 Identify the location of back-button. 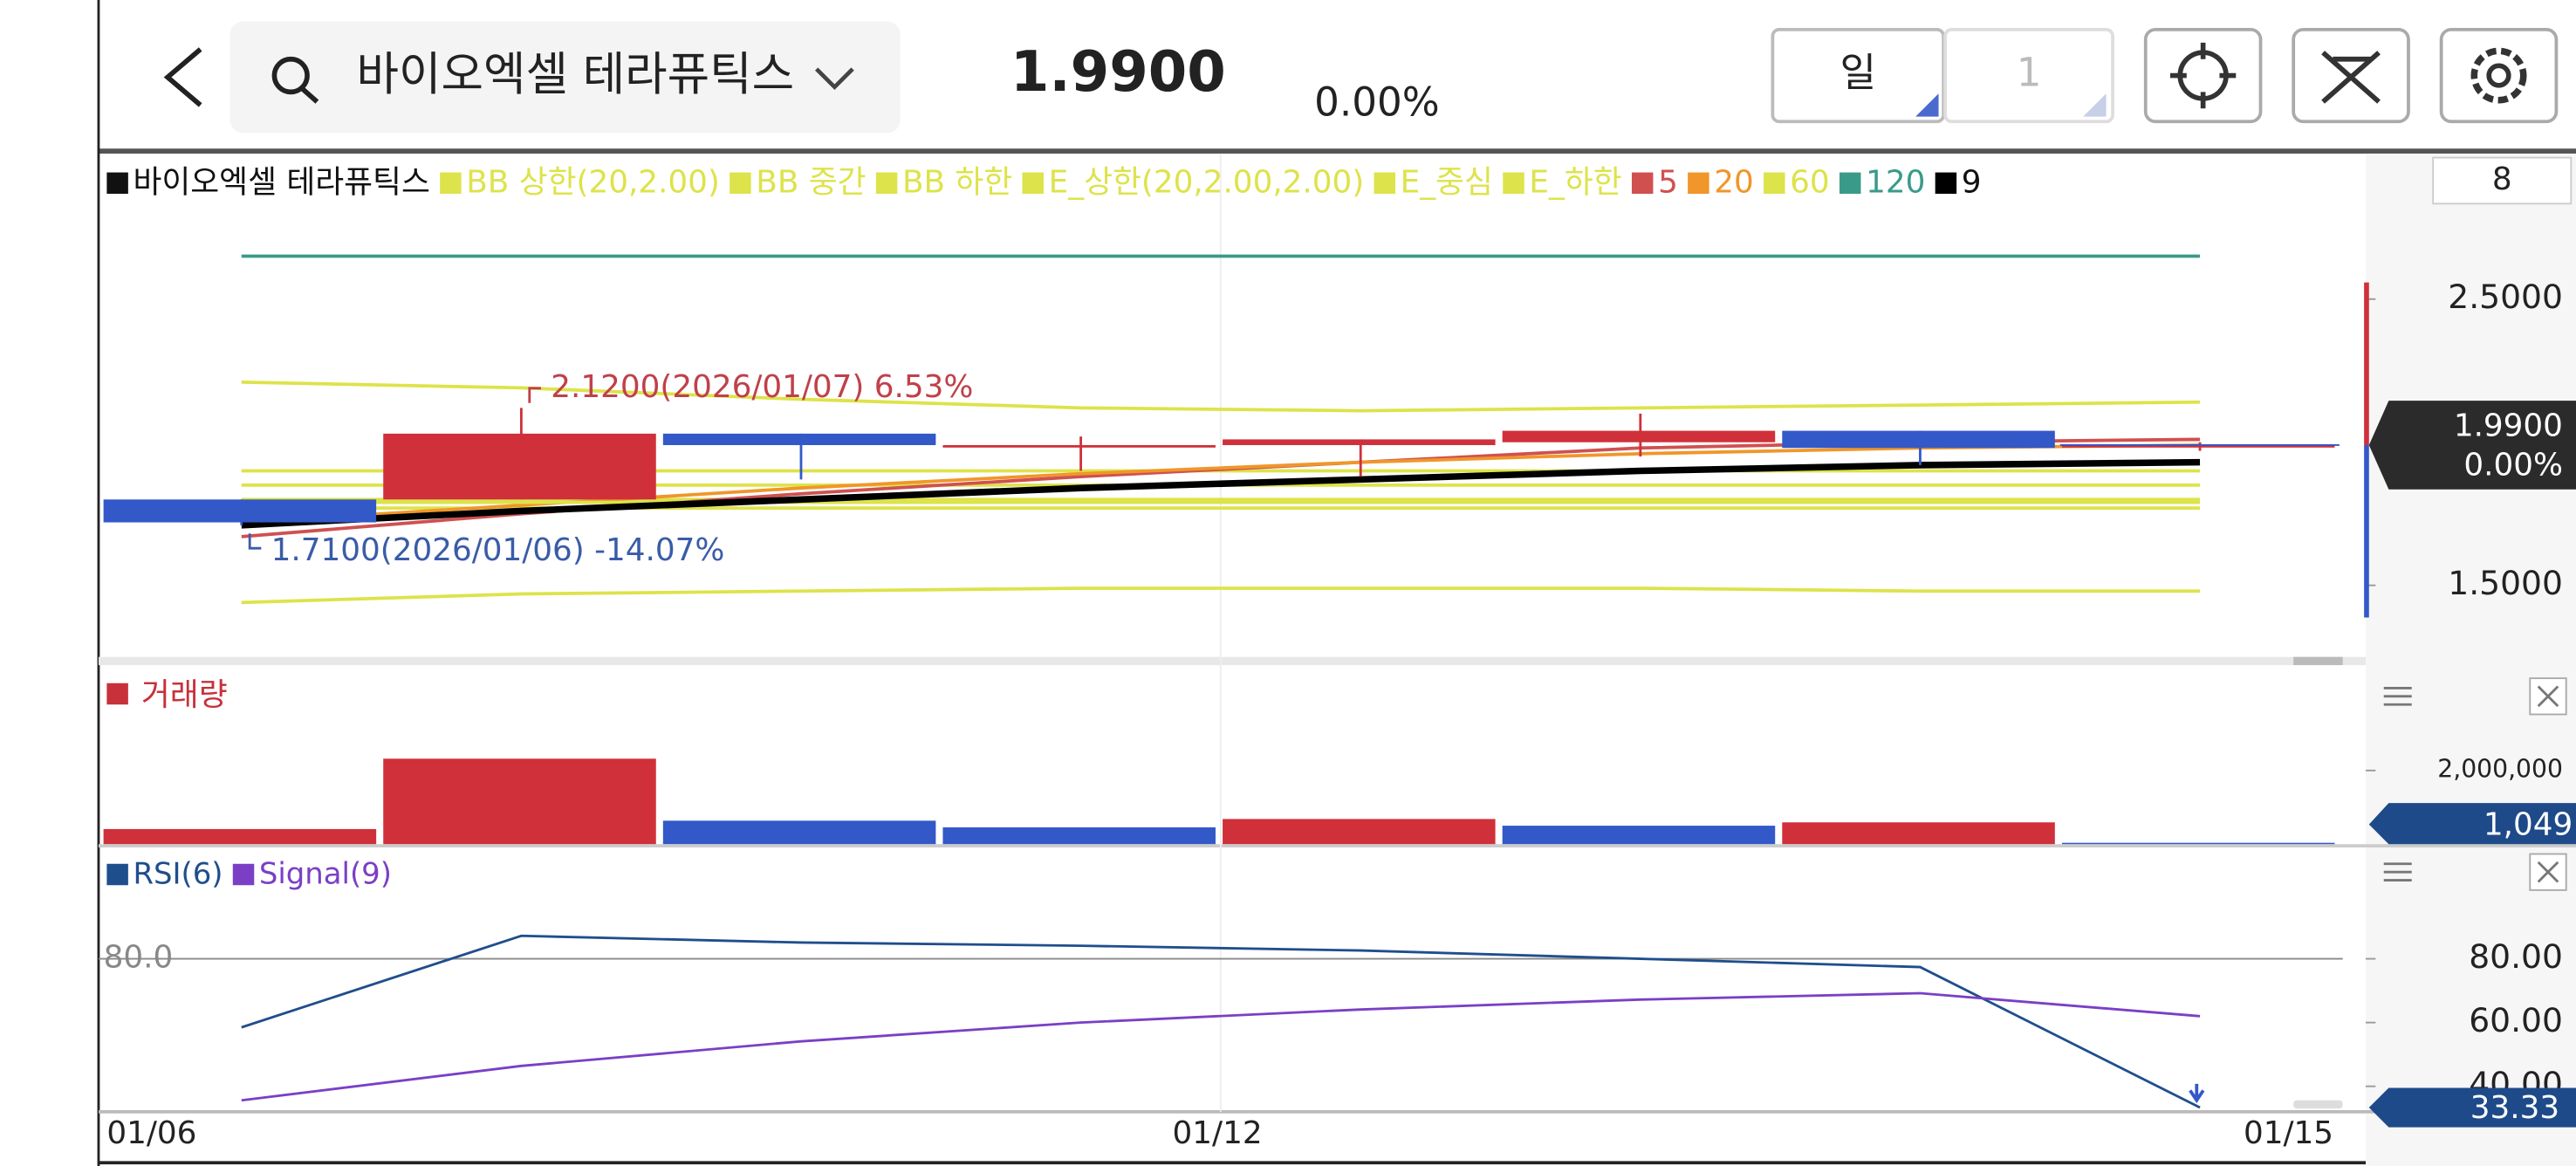
(183, 77).